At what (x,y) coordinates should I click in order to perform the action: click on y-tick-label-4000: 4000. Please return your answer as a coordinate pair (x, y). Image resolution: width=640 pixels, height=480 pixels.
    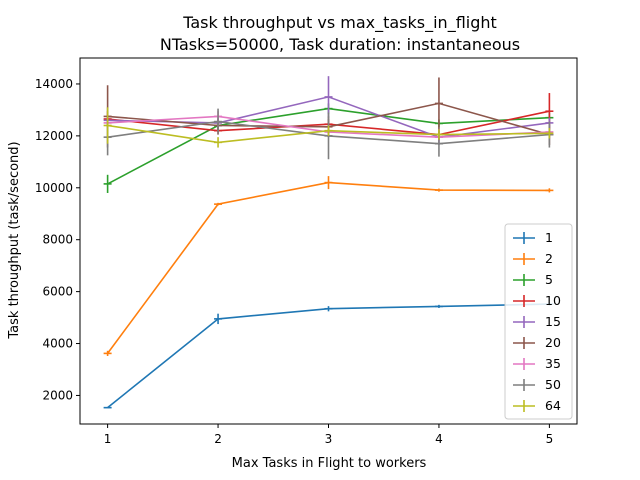
    Looking at the image, I should click on (57, 344).